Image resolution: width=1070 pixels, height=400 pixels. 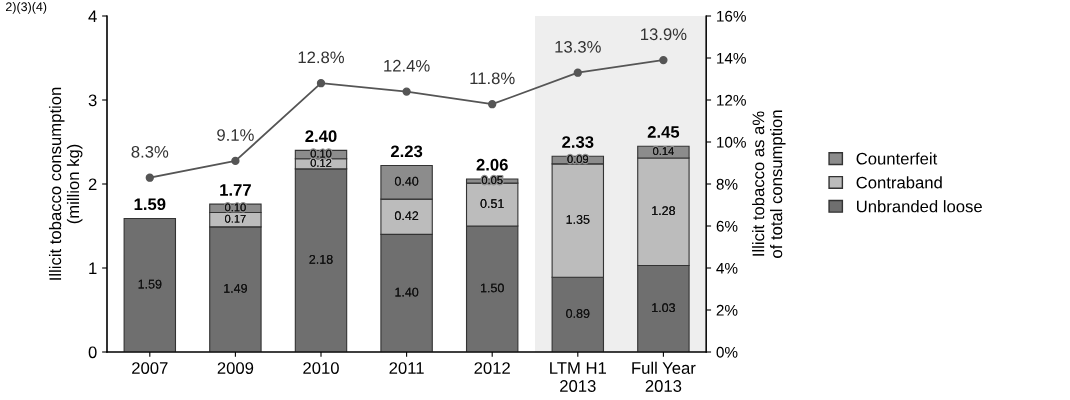 I want to click on y2-tick-label: 12%, so click(x=731, y=100).